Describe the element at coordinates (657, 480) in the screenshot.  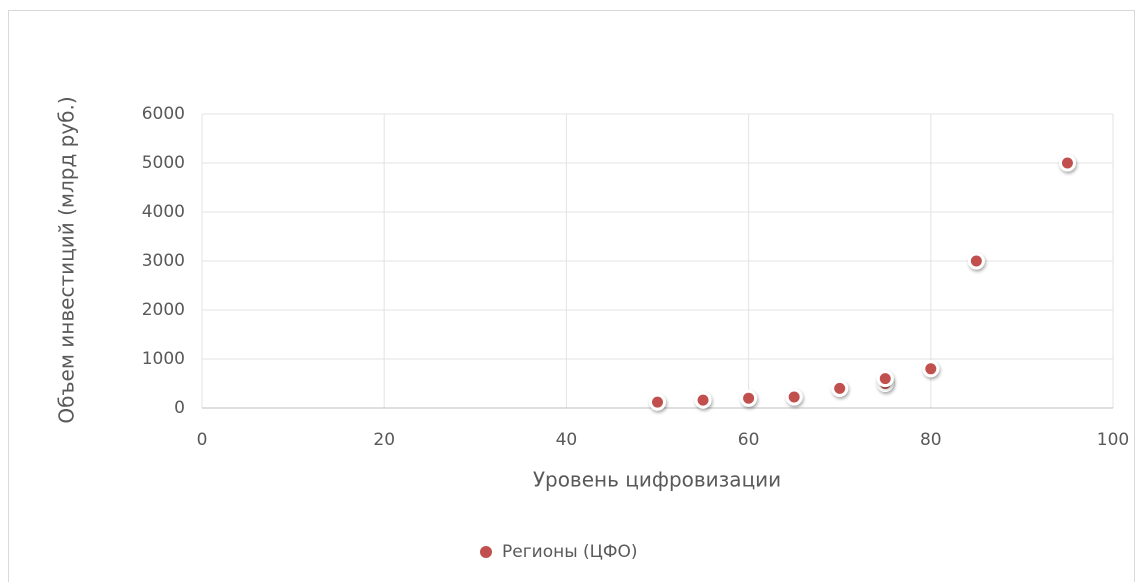
I see `x-axis-title: Уровень цифровизации` at that location.